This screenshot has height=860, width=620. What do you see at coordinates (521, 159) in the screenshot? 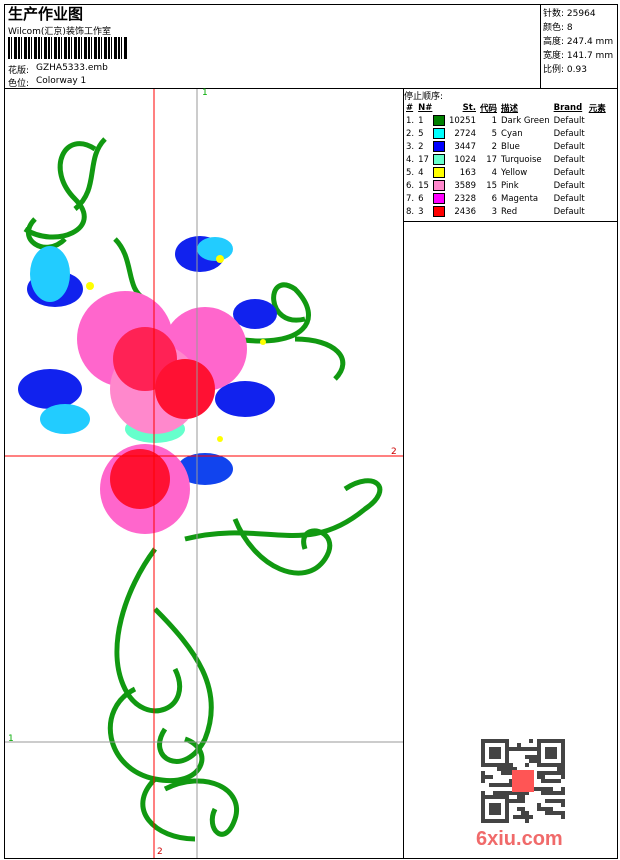
I see `color-description: Turquoise` at bounding box center [521, 159].